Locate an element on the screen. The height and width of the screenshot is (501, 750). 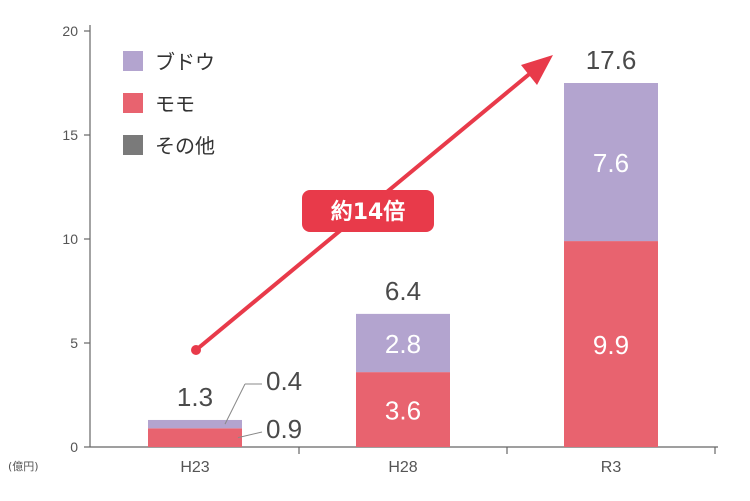
segment-label-grape: 2.8 is located at coordinates (403, 344).